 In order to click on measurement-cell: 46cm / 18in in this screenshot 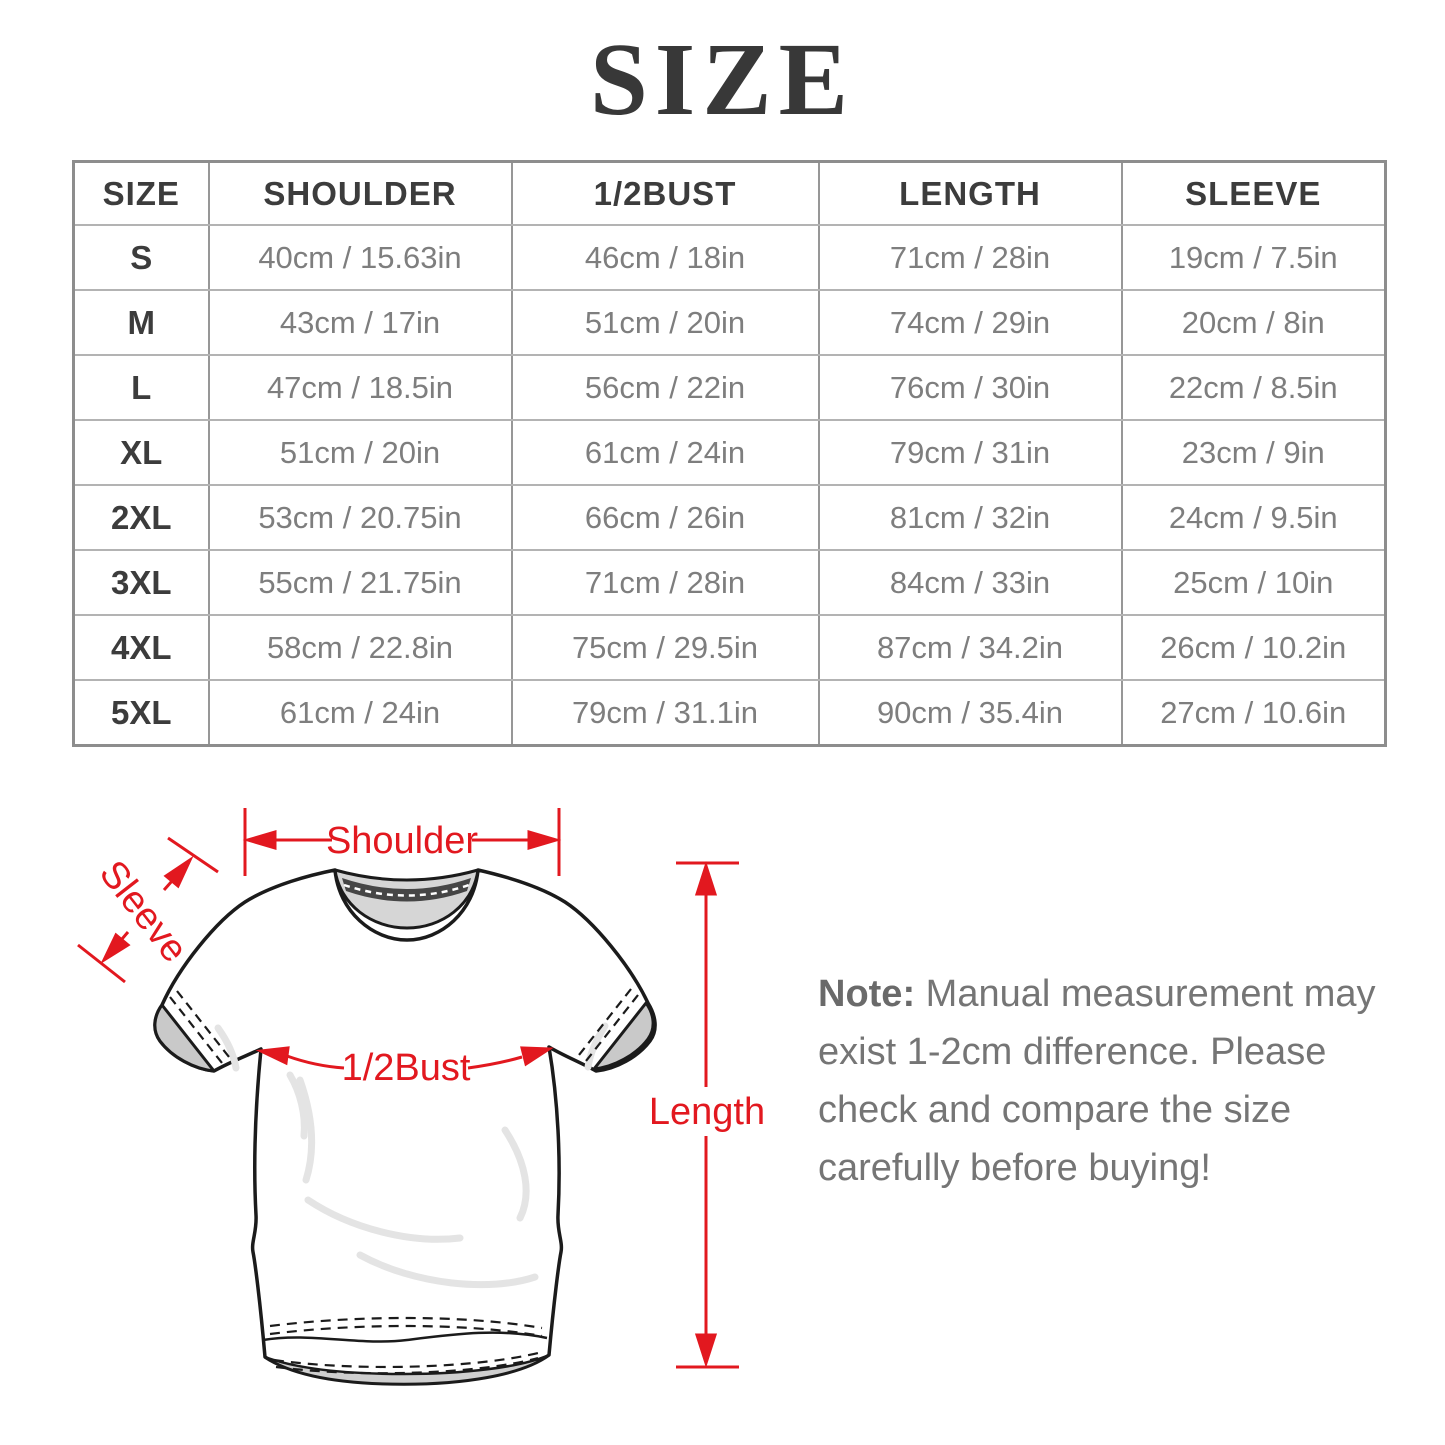, I will do `click(665, 257)`.